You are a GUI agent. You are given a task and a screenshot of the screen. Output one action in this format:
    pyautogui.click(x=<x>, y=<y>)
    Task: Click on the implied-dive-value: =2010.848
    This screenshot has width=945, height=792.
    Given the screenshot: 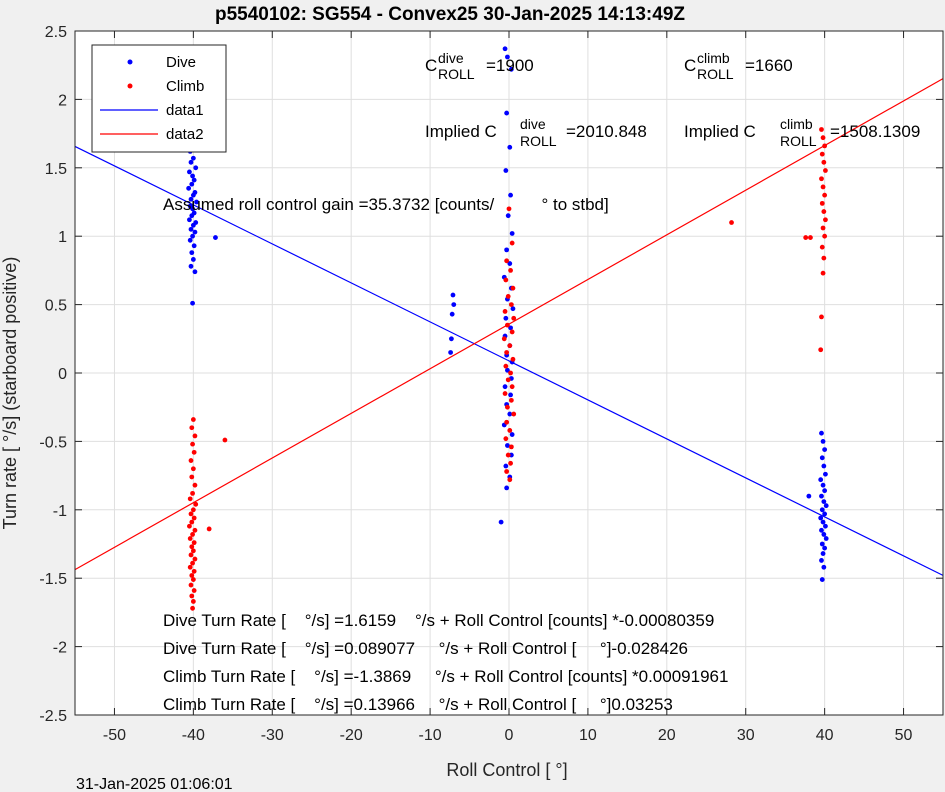 What is the action you would take?
    pyautogui.click(x=606, y=131)
    